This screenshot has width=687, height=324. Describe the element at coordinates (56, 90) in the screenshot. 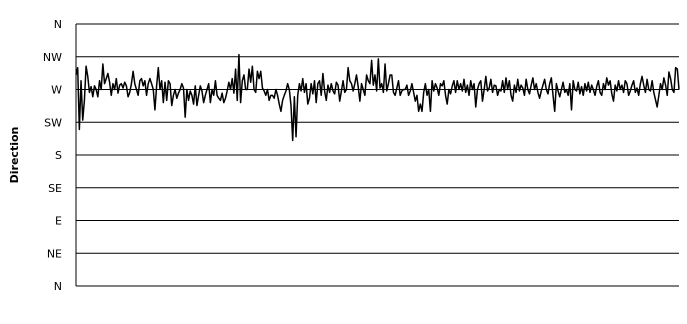

I see `y-tick-label: W` at that location.